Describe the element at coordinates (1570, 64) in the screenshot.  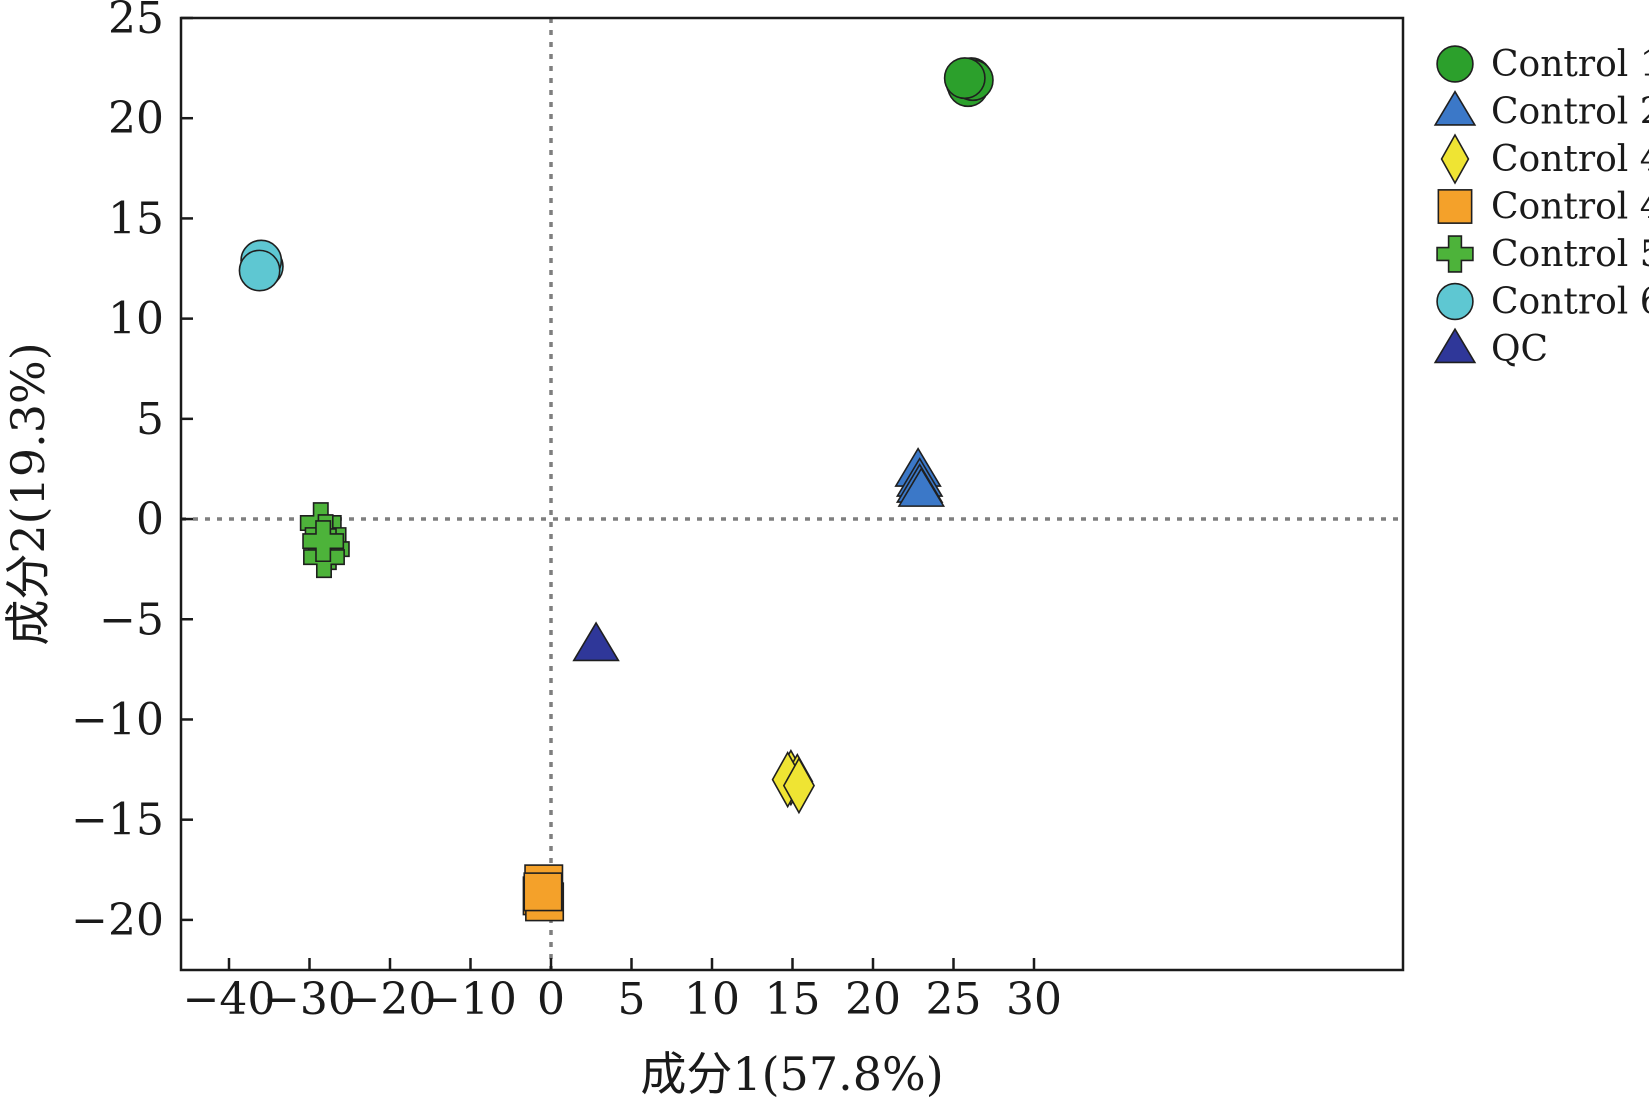
I see `legend-label: Control 1` at that location.